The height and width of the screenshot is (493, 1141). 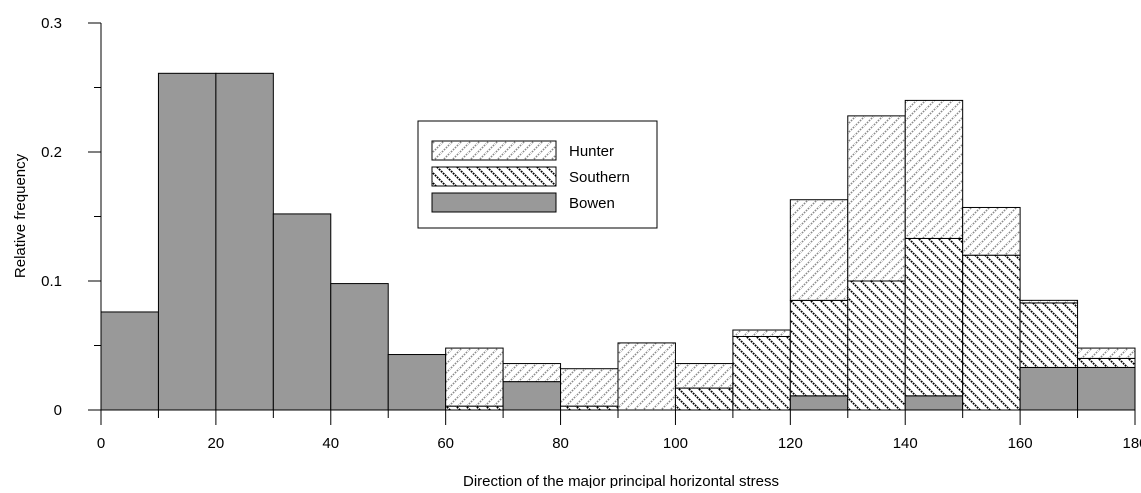 What do you see at coordinates (51, 281) in the screenshot?
I see `y-tick-label: 0.1` at bounding box center [51, 281].